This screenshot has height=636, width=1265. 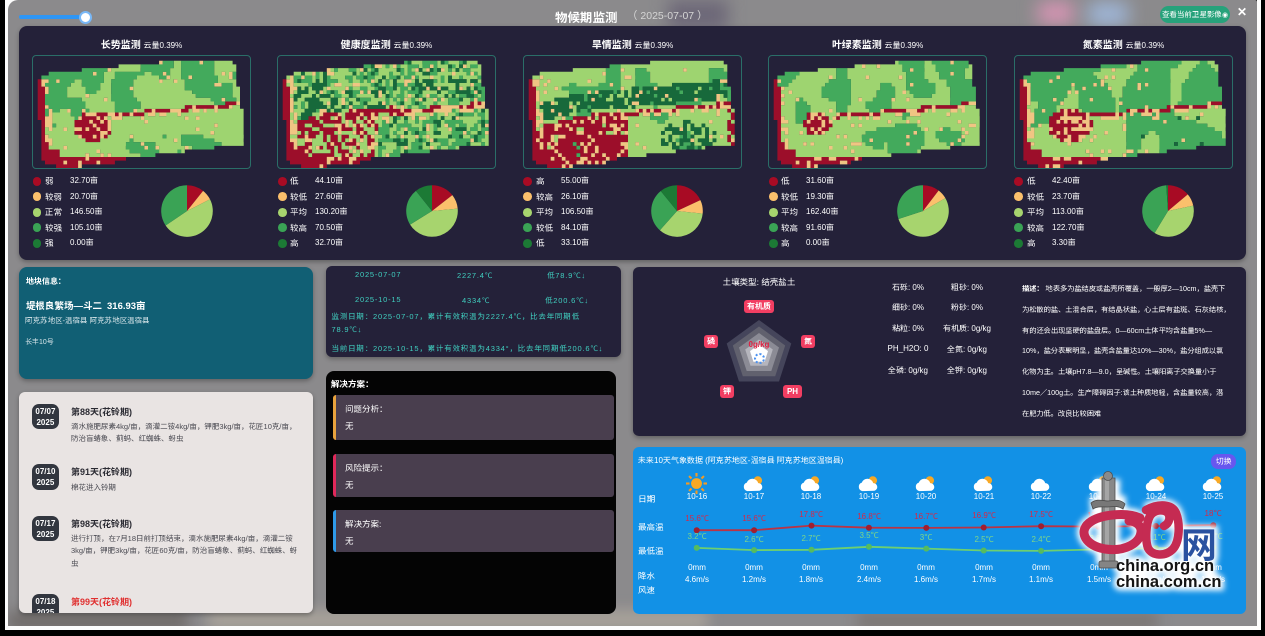 I want to click on svg-text: 网, so click(x=1199, y=543).